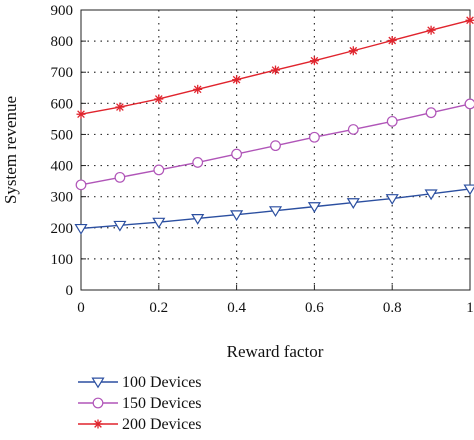  Describe the element at coordinates (62, 73) in the screenshot. I see `y-tick-label: 700` at that location.